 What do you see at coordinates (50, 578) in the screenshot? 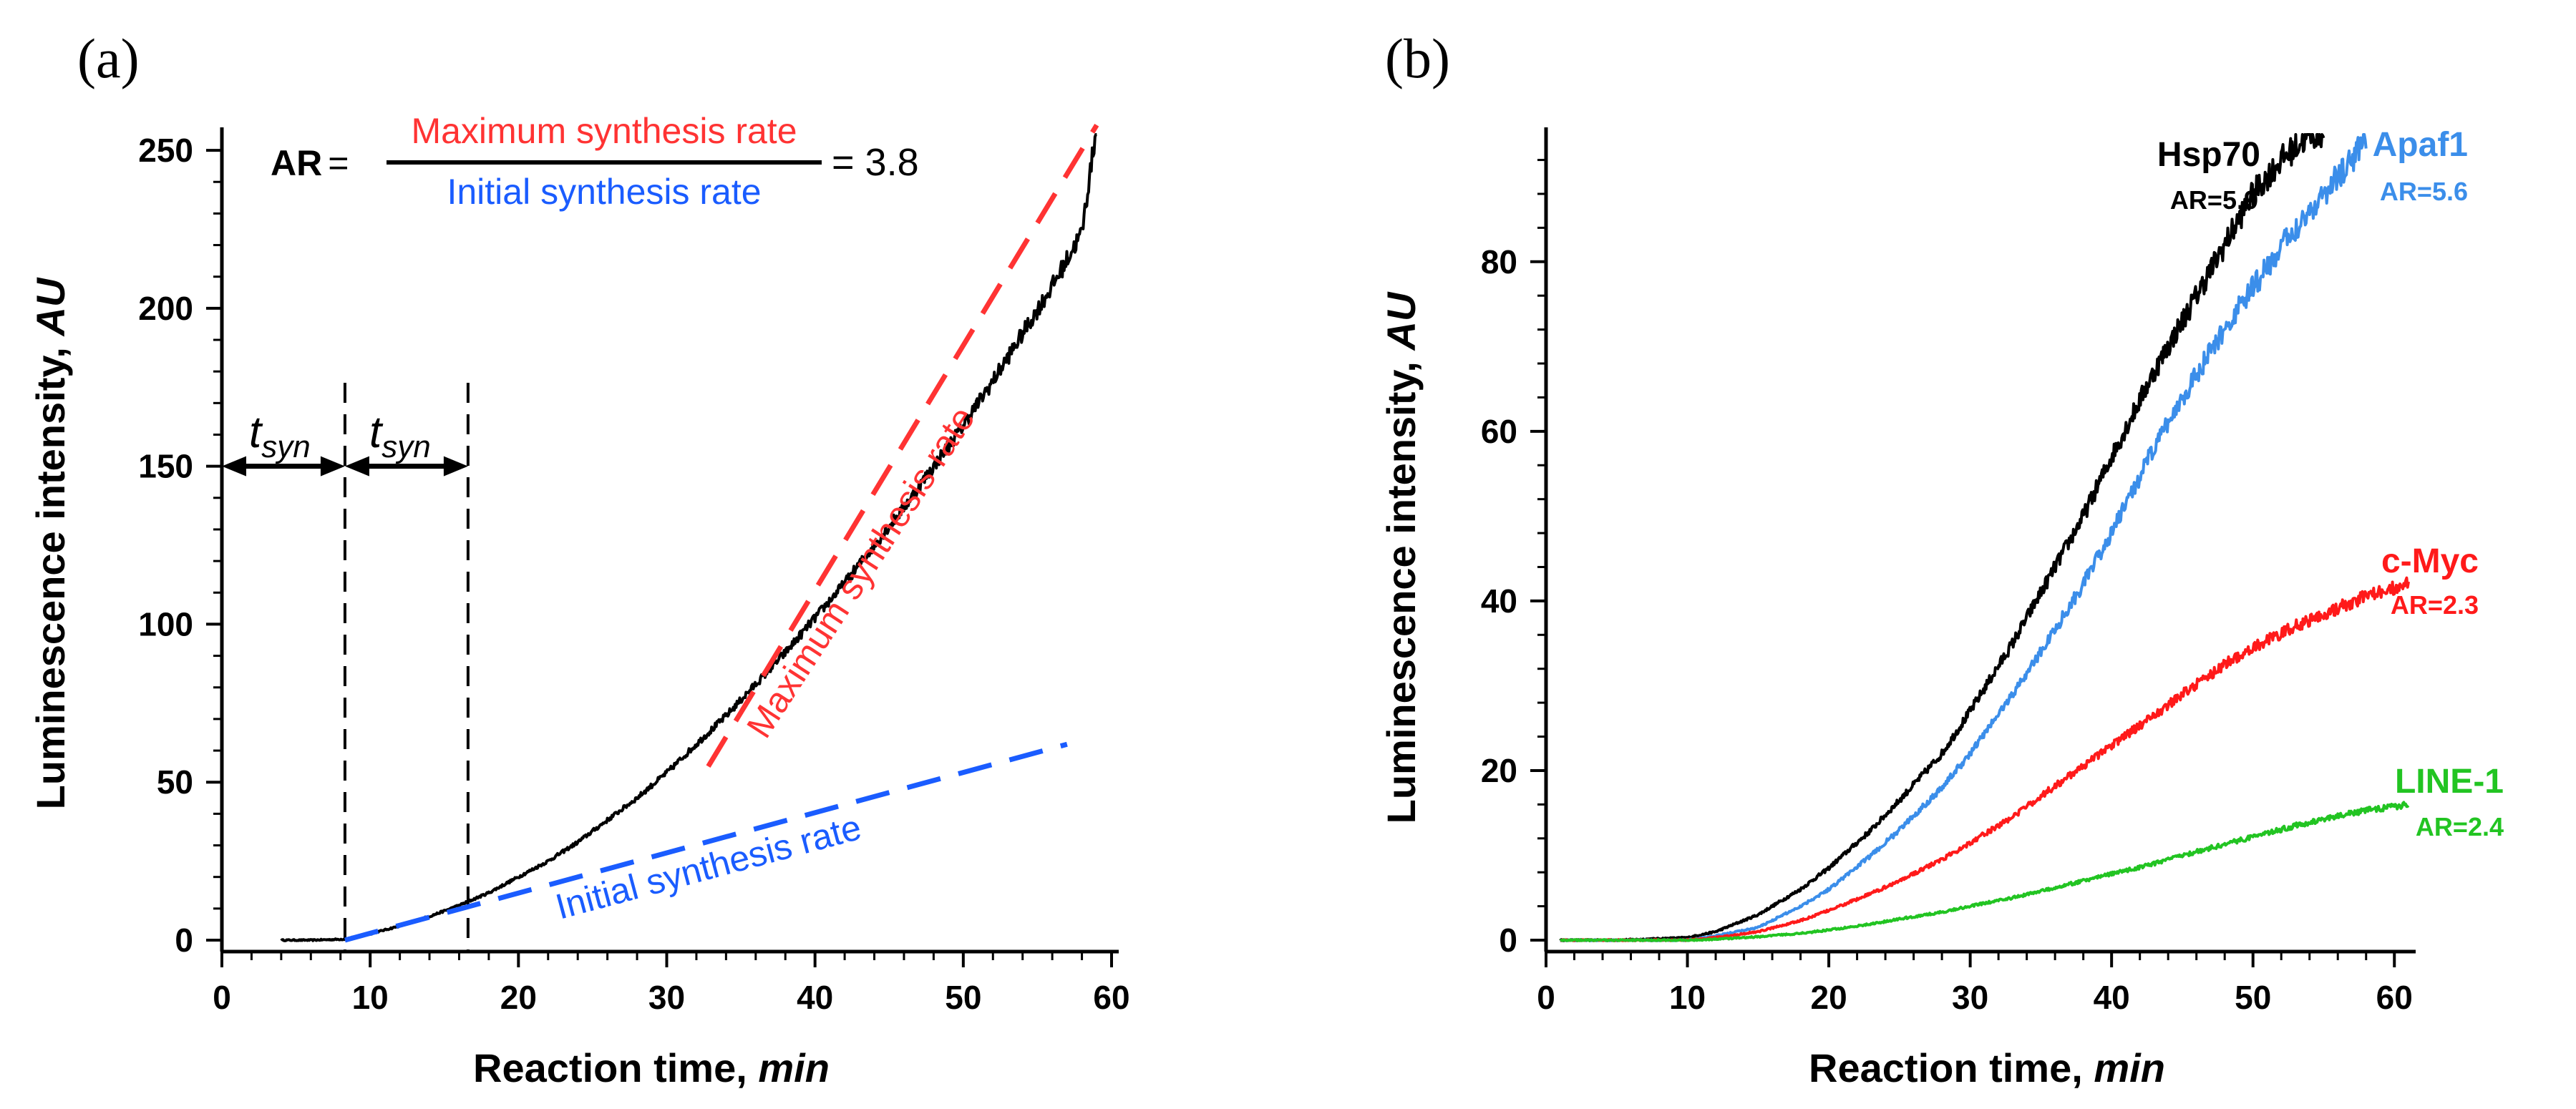
I see `panel-a-y-axis-label: Luminescence intensity,` at bounding box center [50, 578].